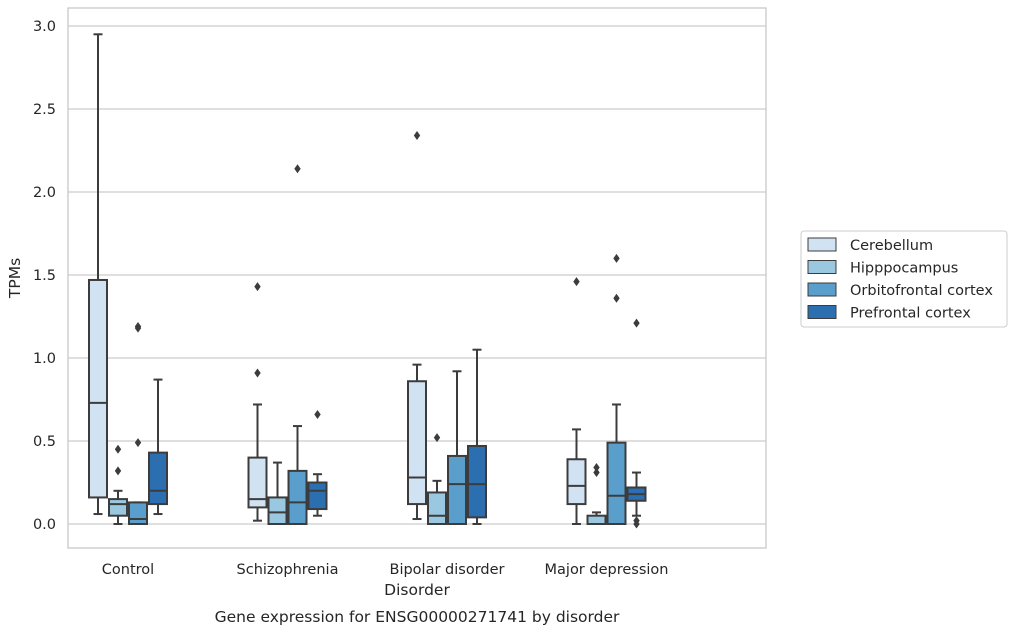  I want to click on legend-label: Cerebellum, so click(891, 246).